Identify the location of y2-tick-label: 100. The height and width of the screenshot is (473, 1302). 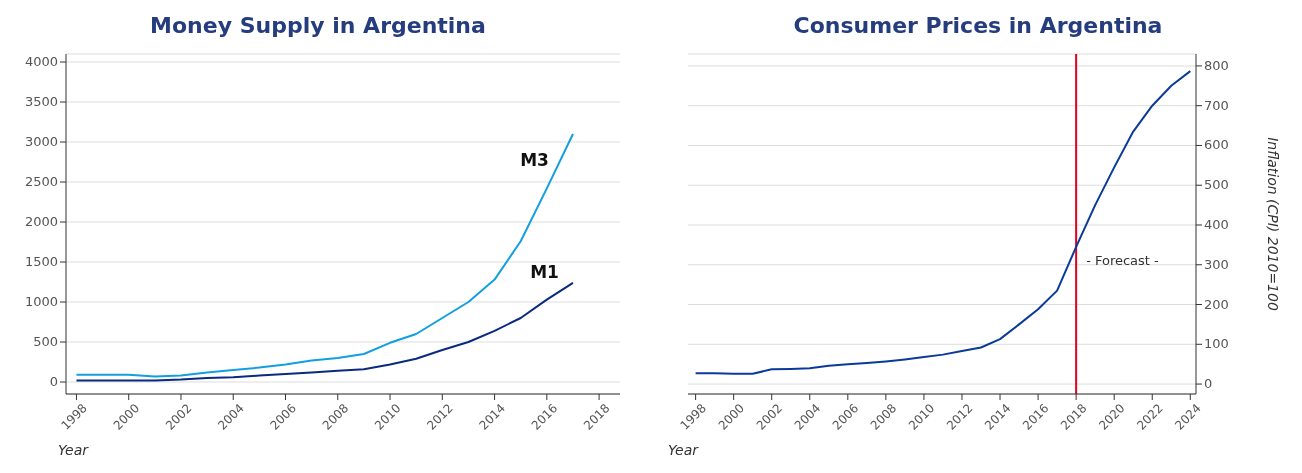
(1216, 344).